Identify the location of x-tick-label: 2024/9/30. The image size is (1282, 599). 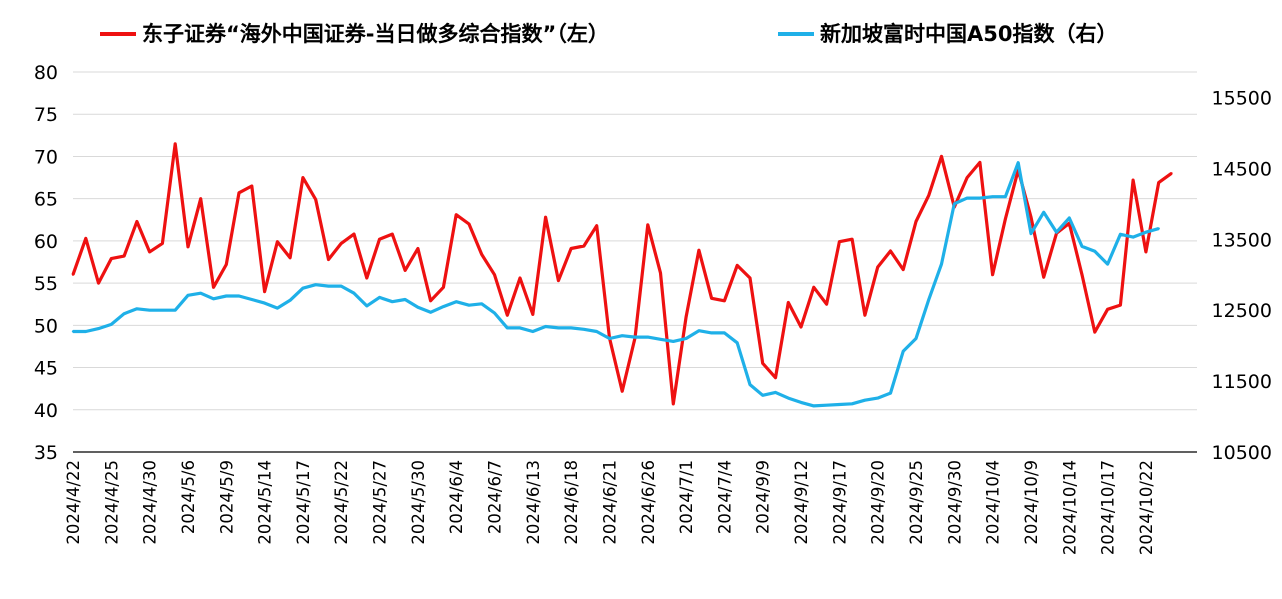
(954, 502).